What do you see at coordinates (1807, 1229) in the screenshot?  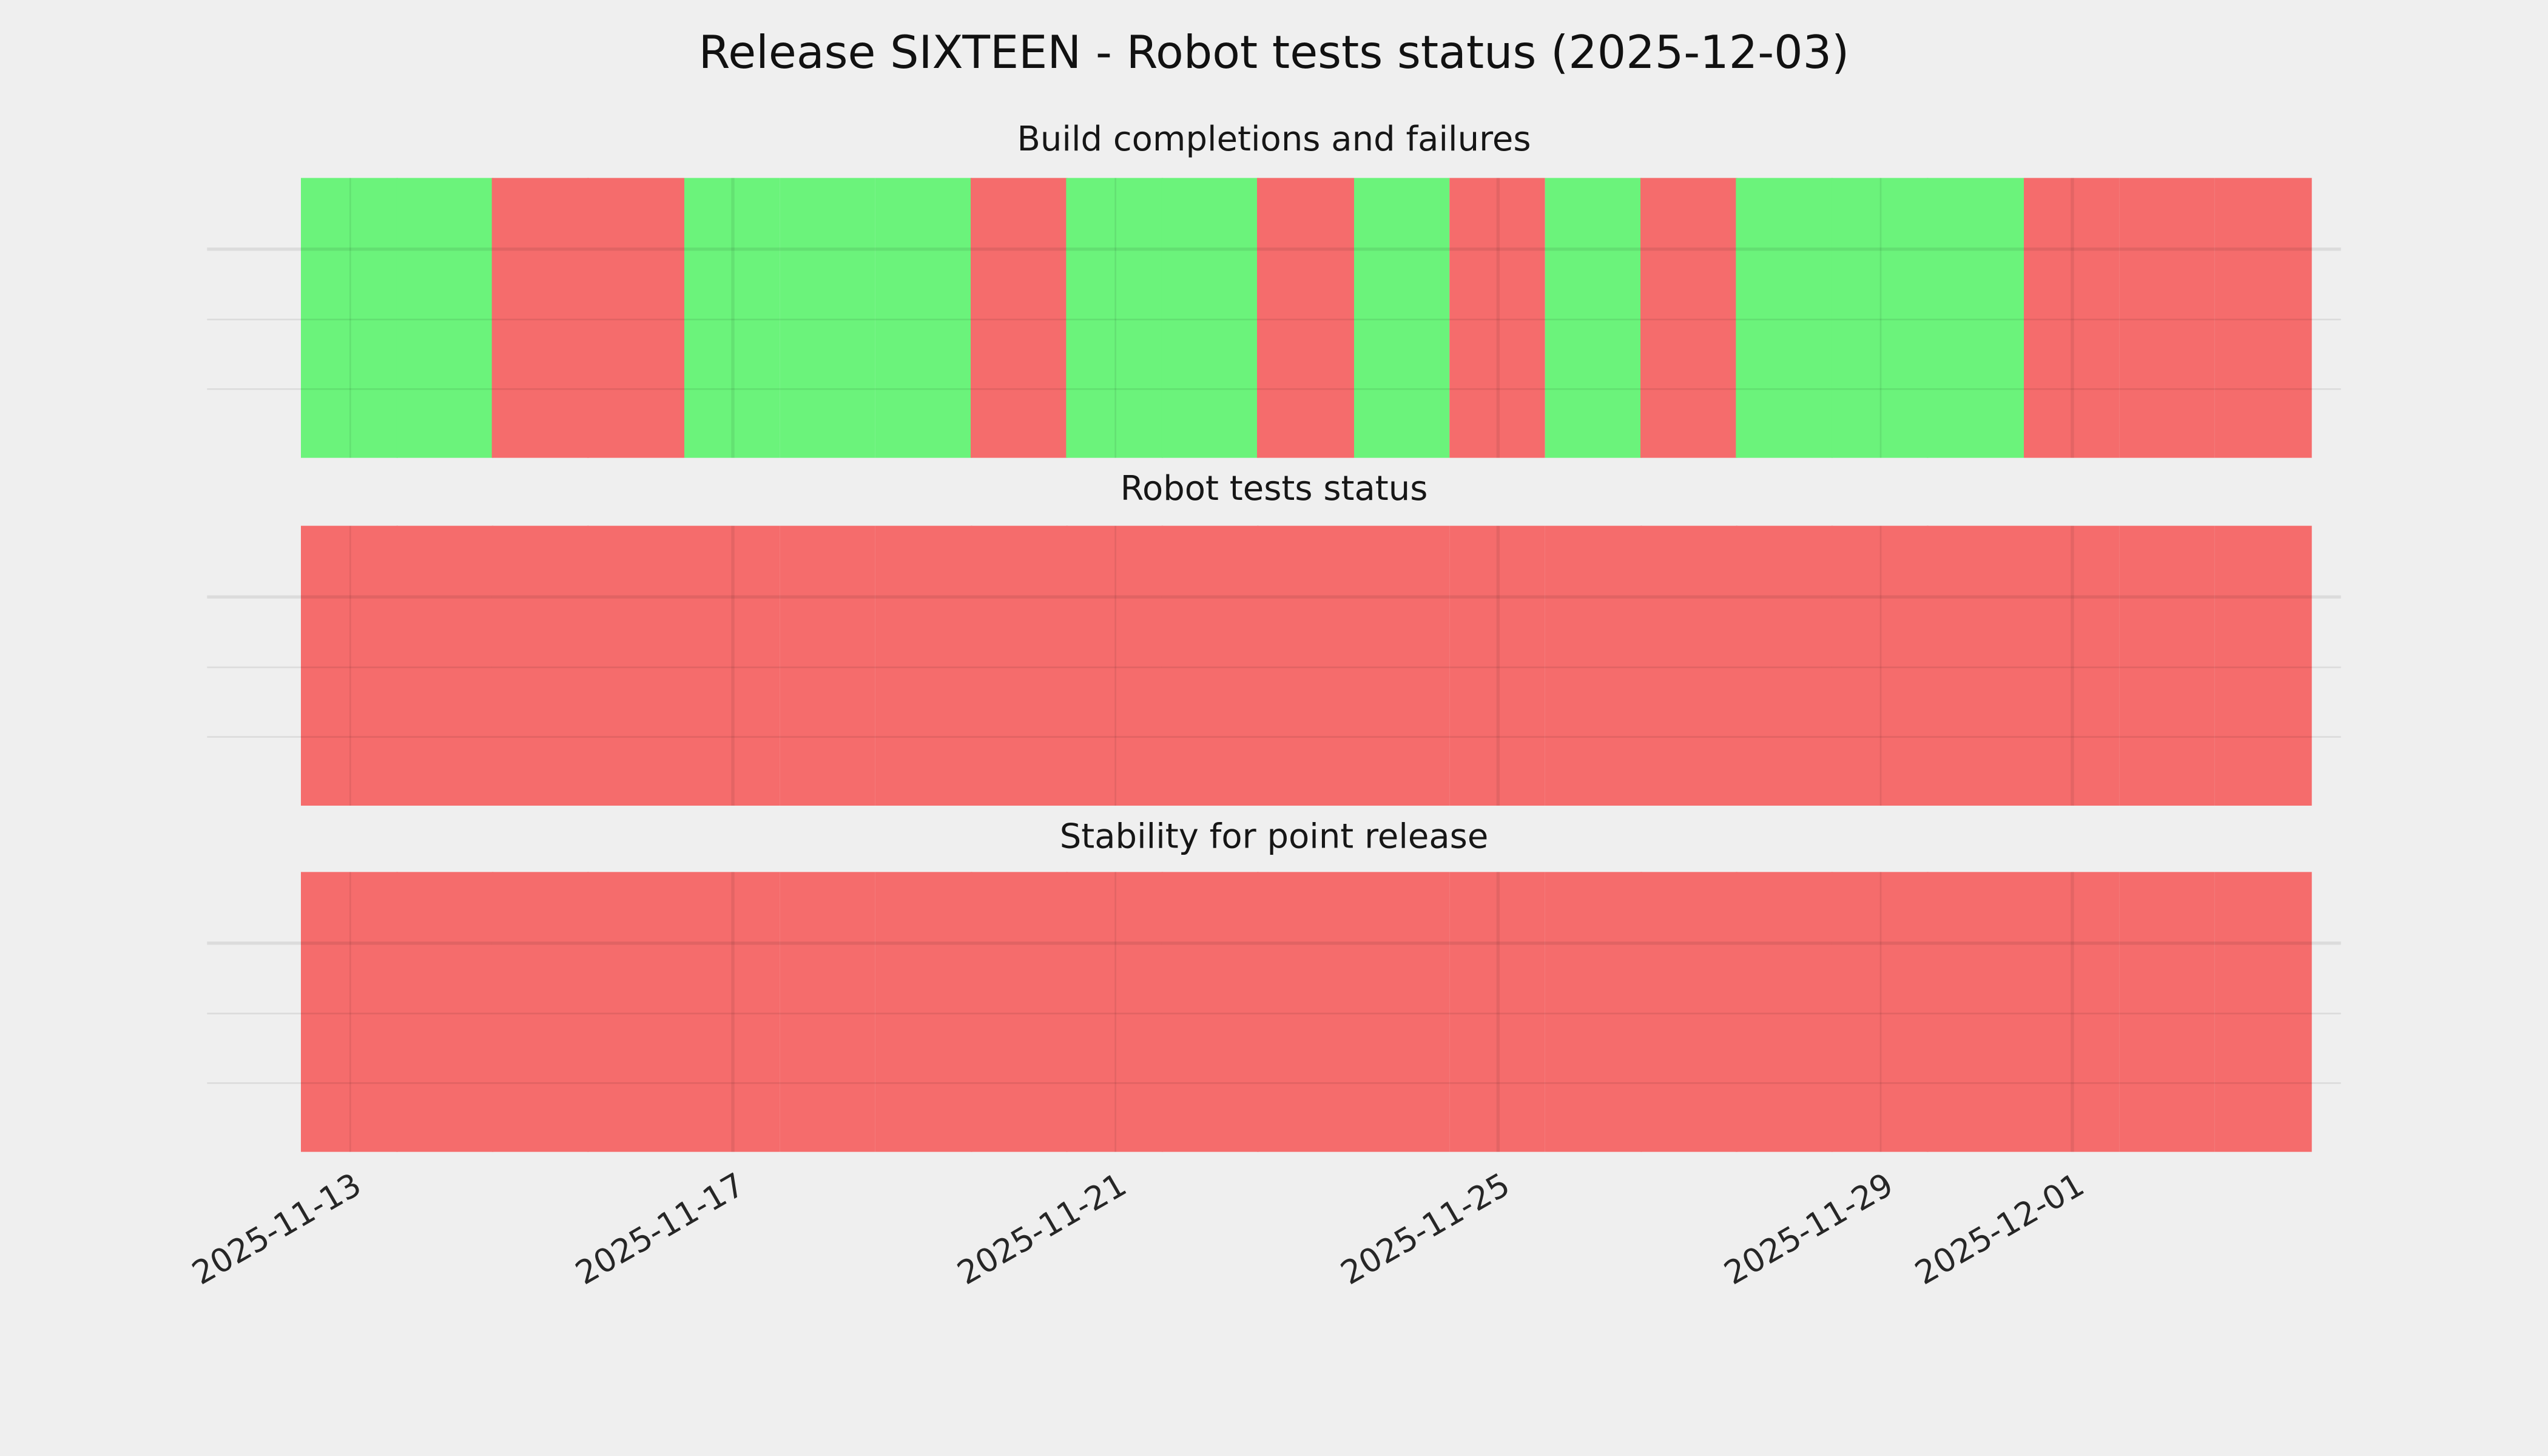 I see `x-tick-label: 2025-11-29` at bounding box center [1807, 1229].